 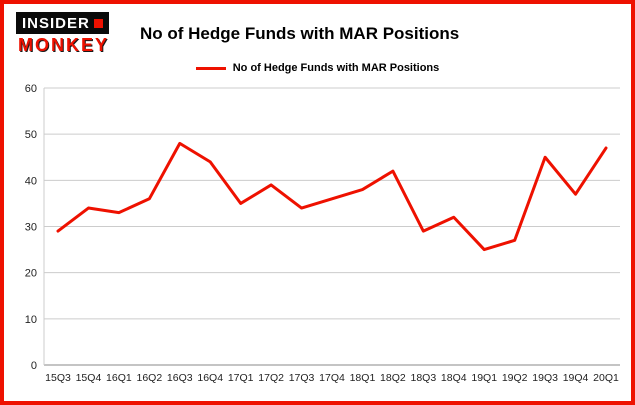 I want to click on svg-text: 16Q2, so click(x=149, y=378).